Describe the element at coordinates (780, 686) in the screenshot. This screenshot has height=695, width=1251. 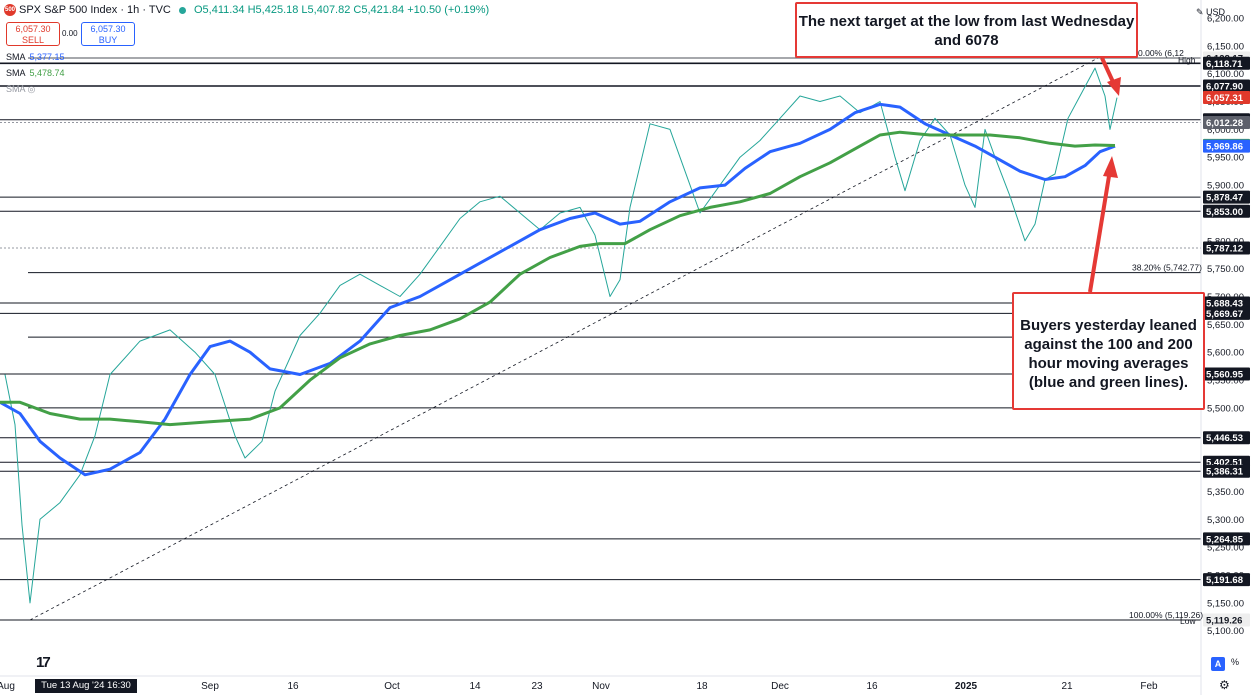
I see `time-tick-label: Dec` at that location.